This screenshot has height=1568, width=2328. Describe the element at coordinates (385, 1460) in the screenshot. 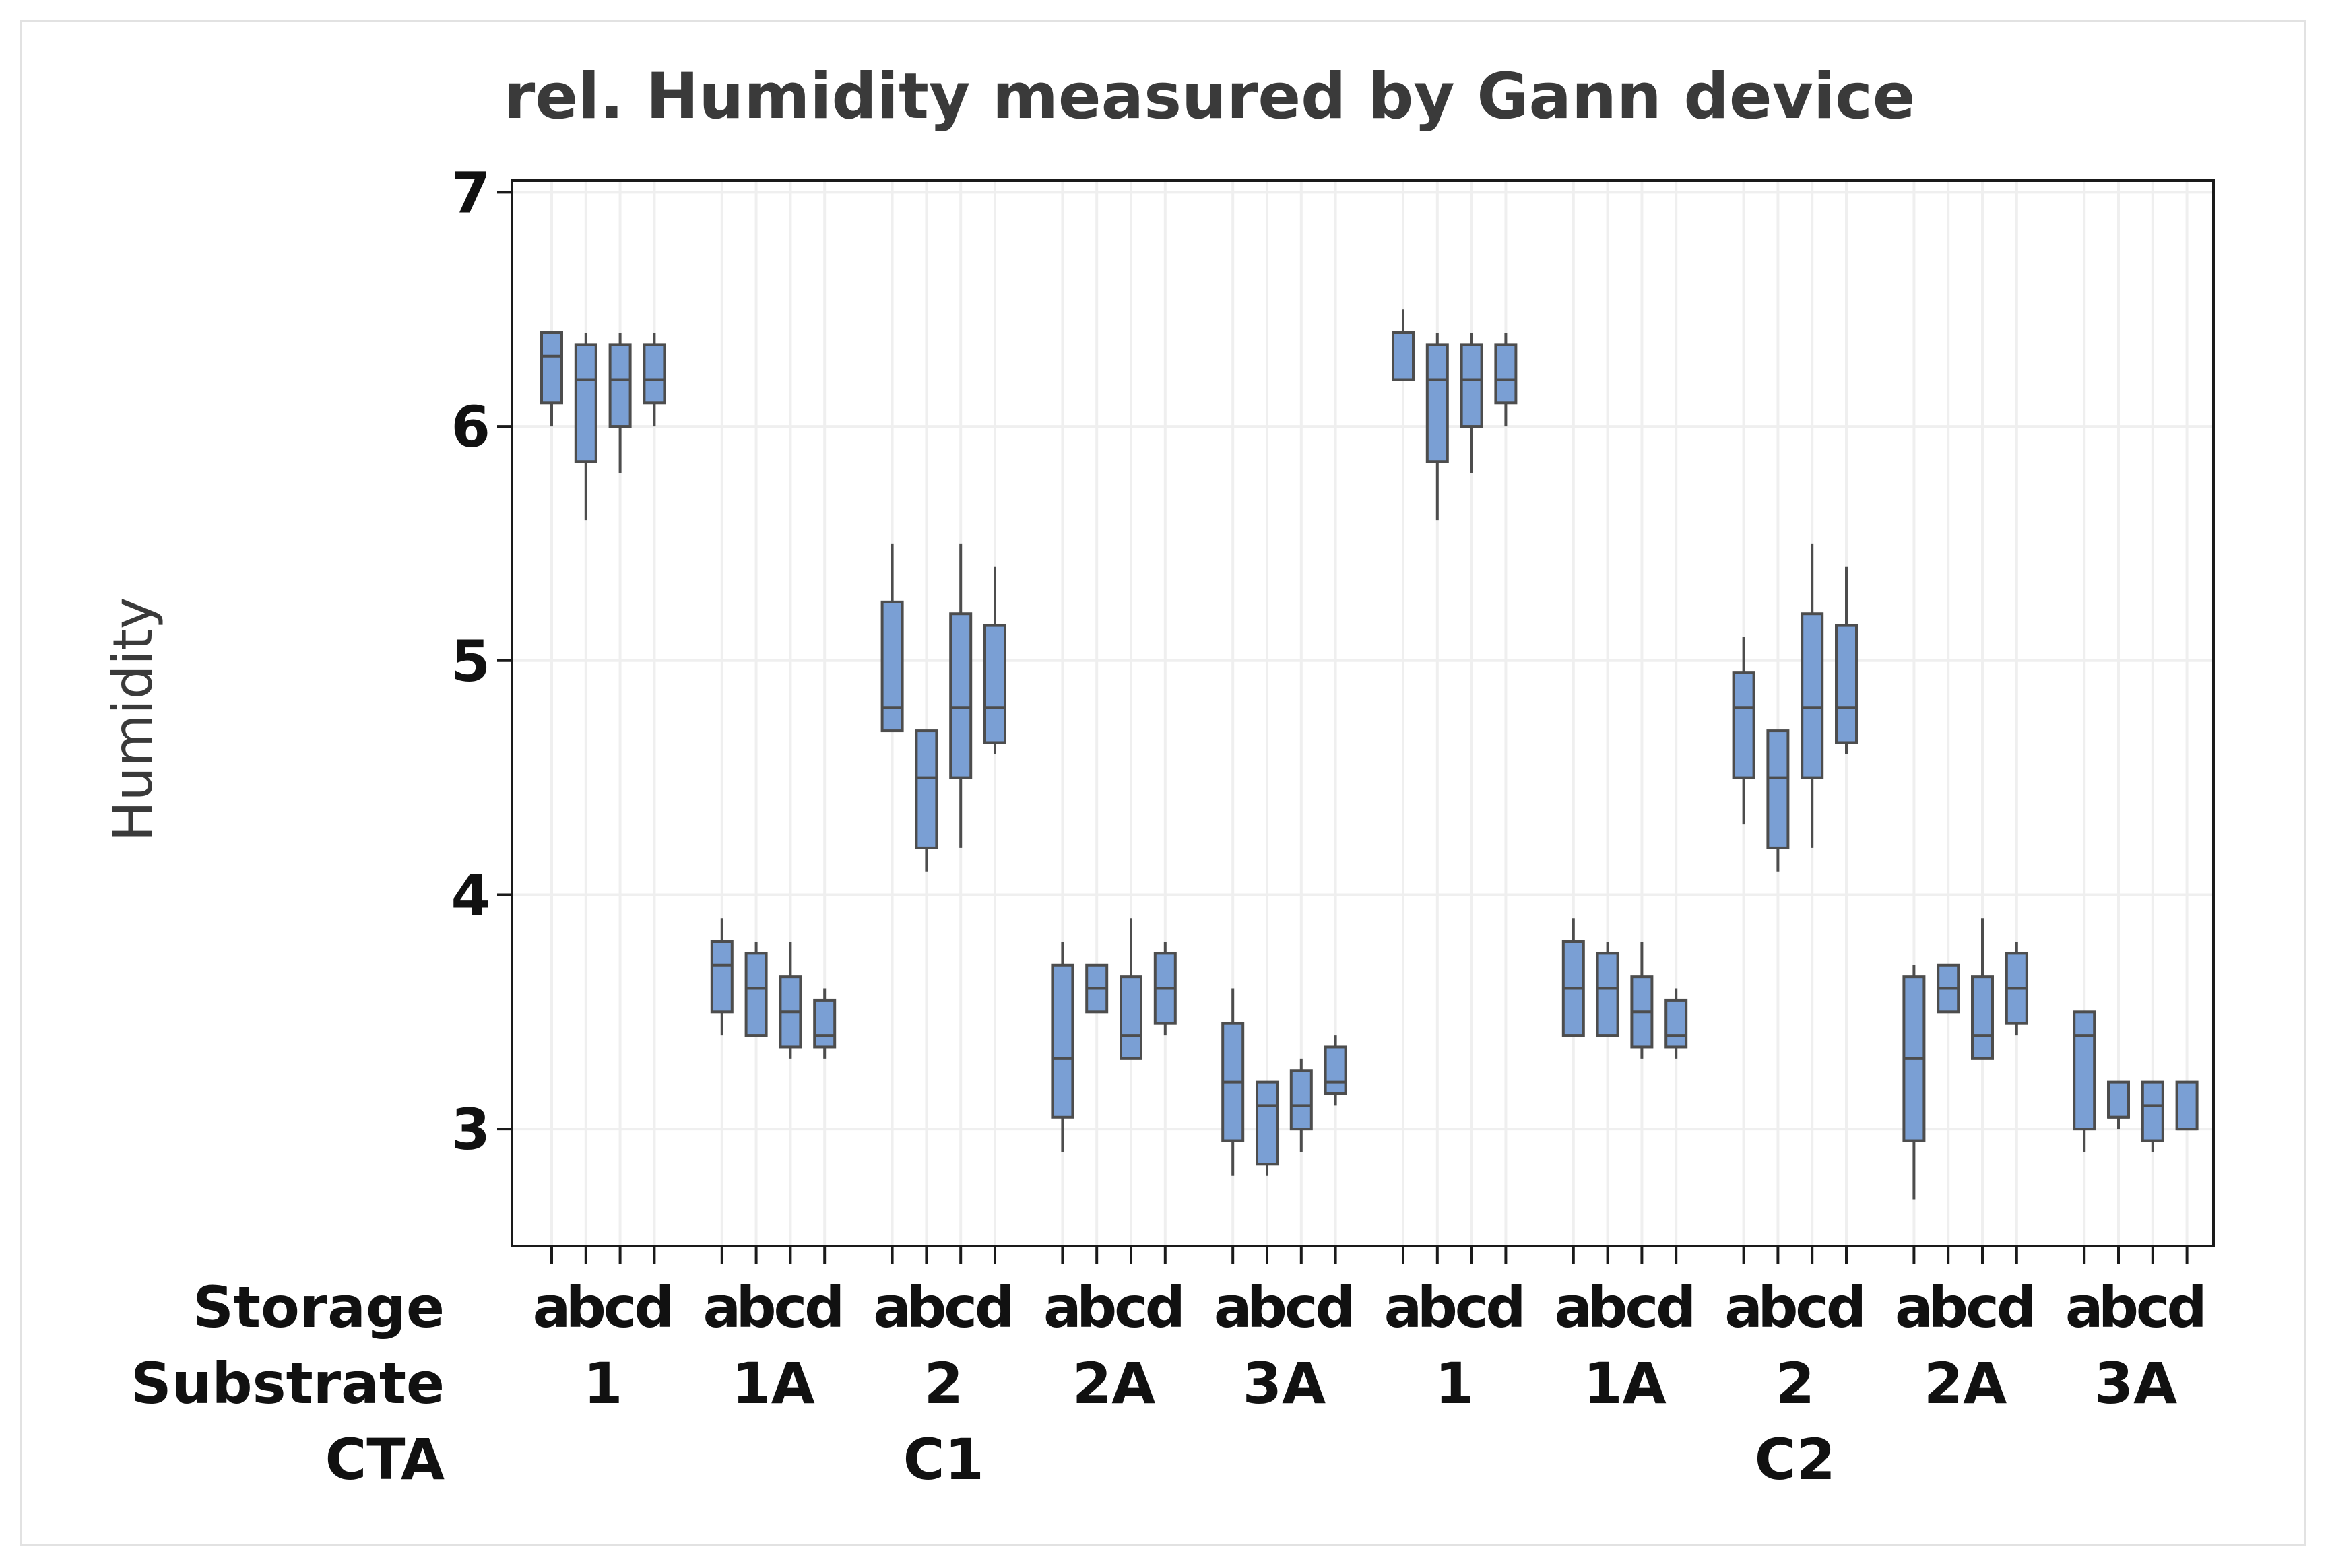

I see `row-label-cta: CTA` at that location.